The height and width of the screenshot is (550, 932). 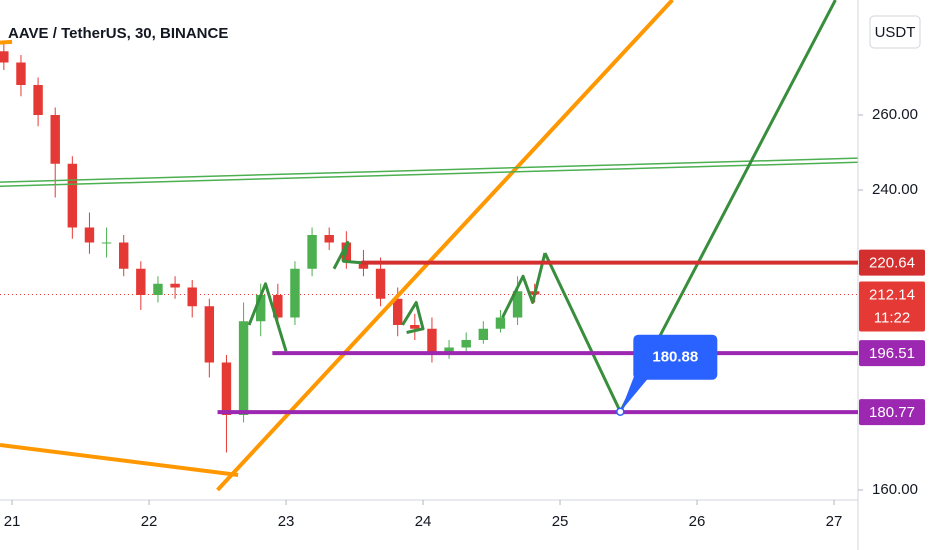 I want to click on callout-pointer, so click(x=635, y=393).